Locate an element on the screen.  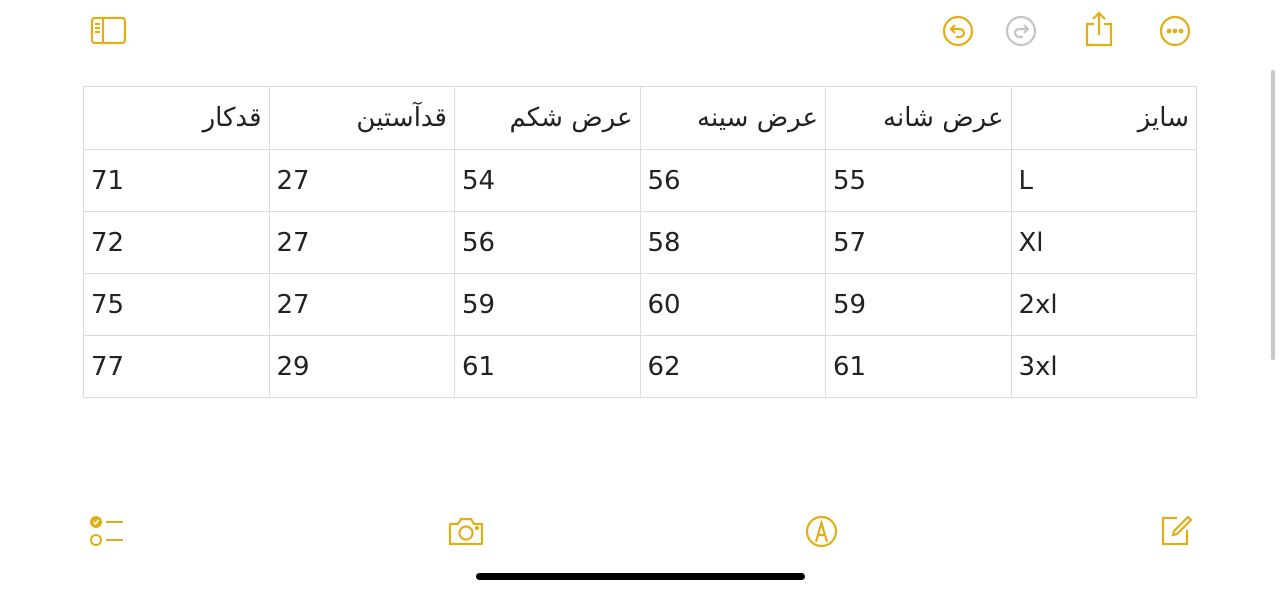
camera-icon is located at coordinates (466, 531).